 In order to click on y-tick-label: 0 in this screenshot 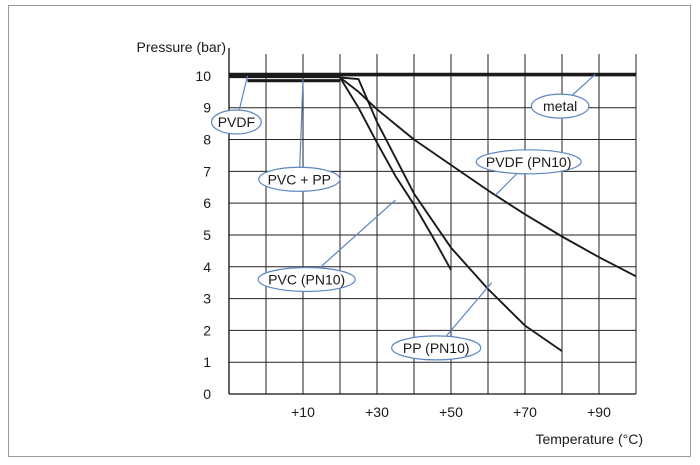, I will do `click(207, 394)`.